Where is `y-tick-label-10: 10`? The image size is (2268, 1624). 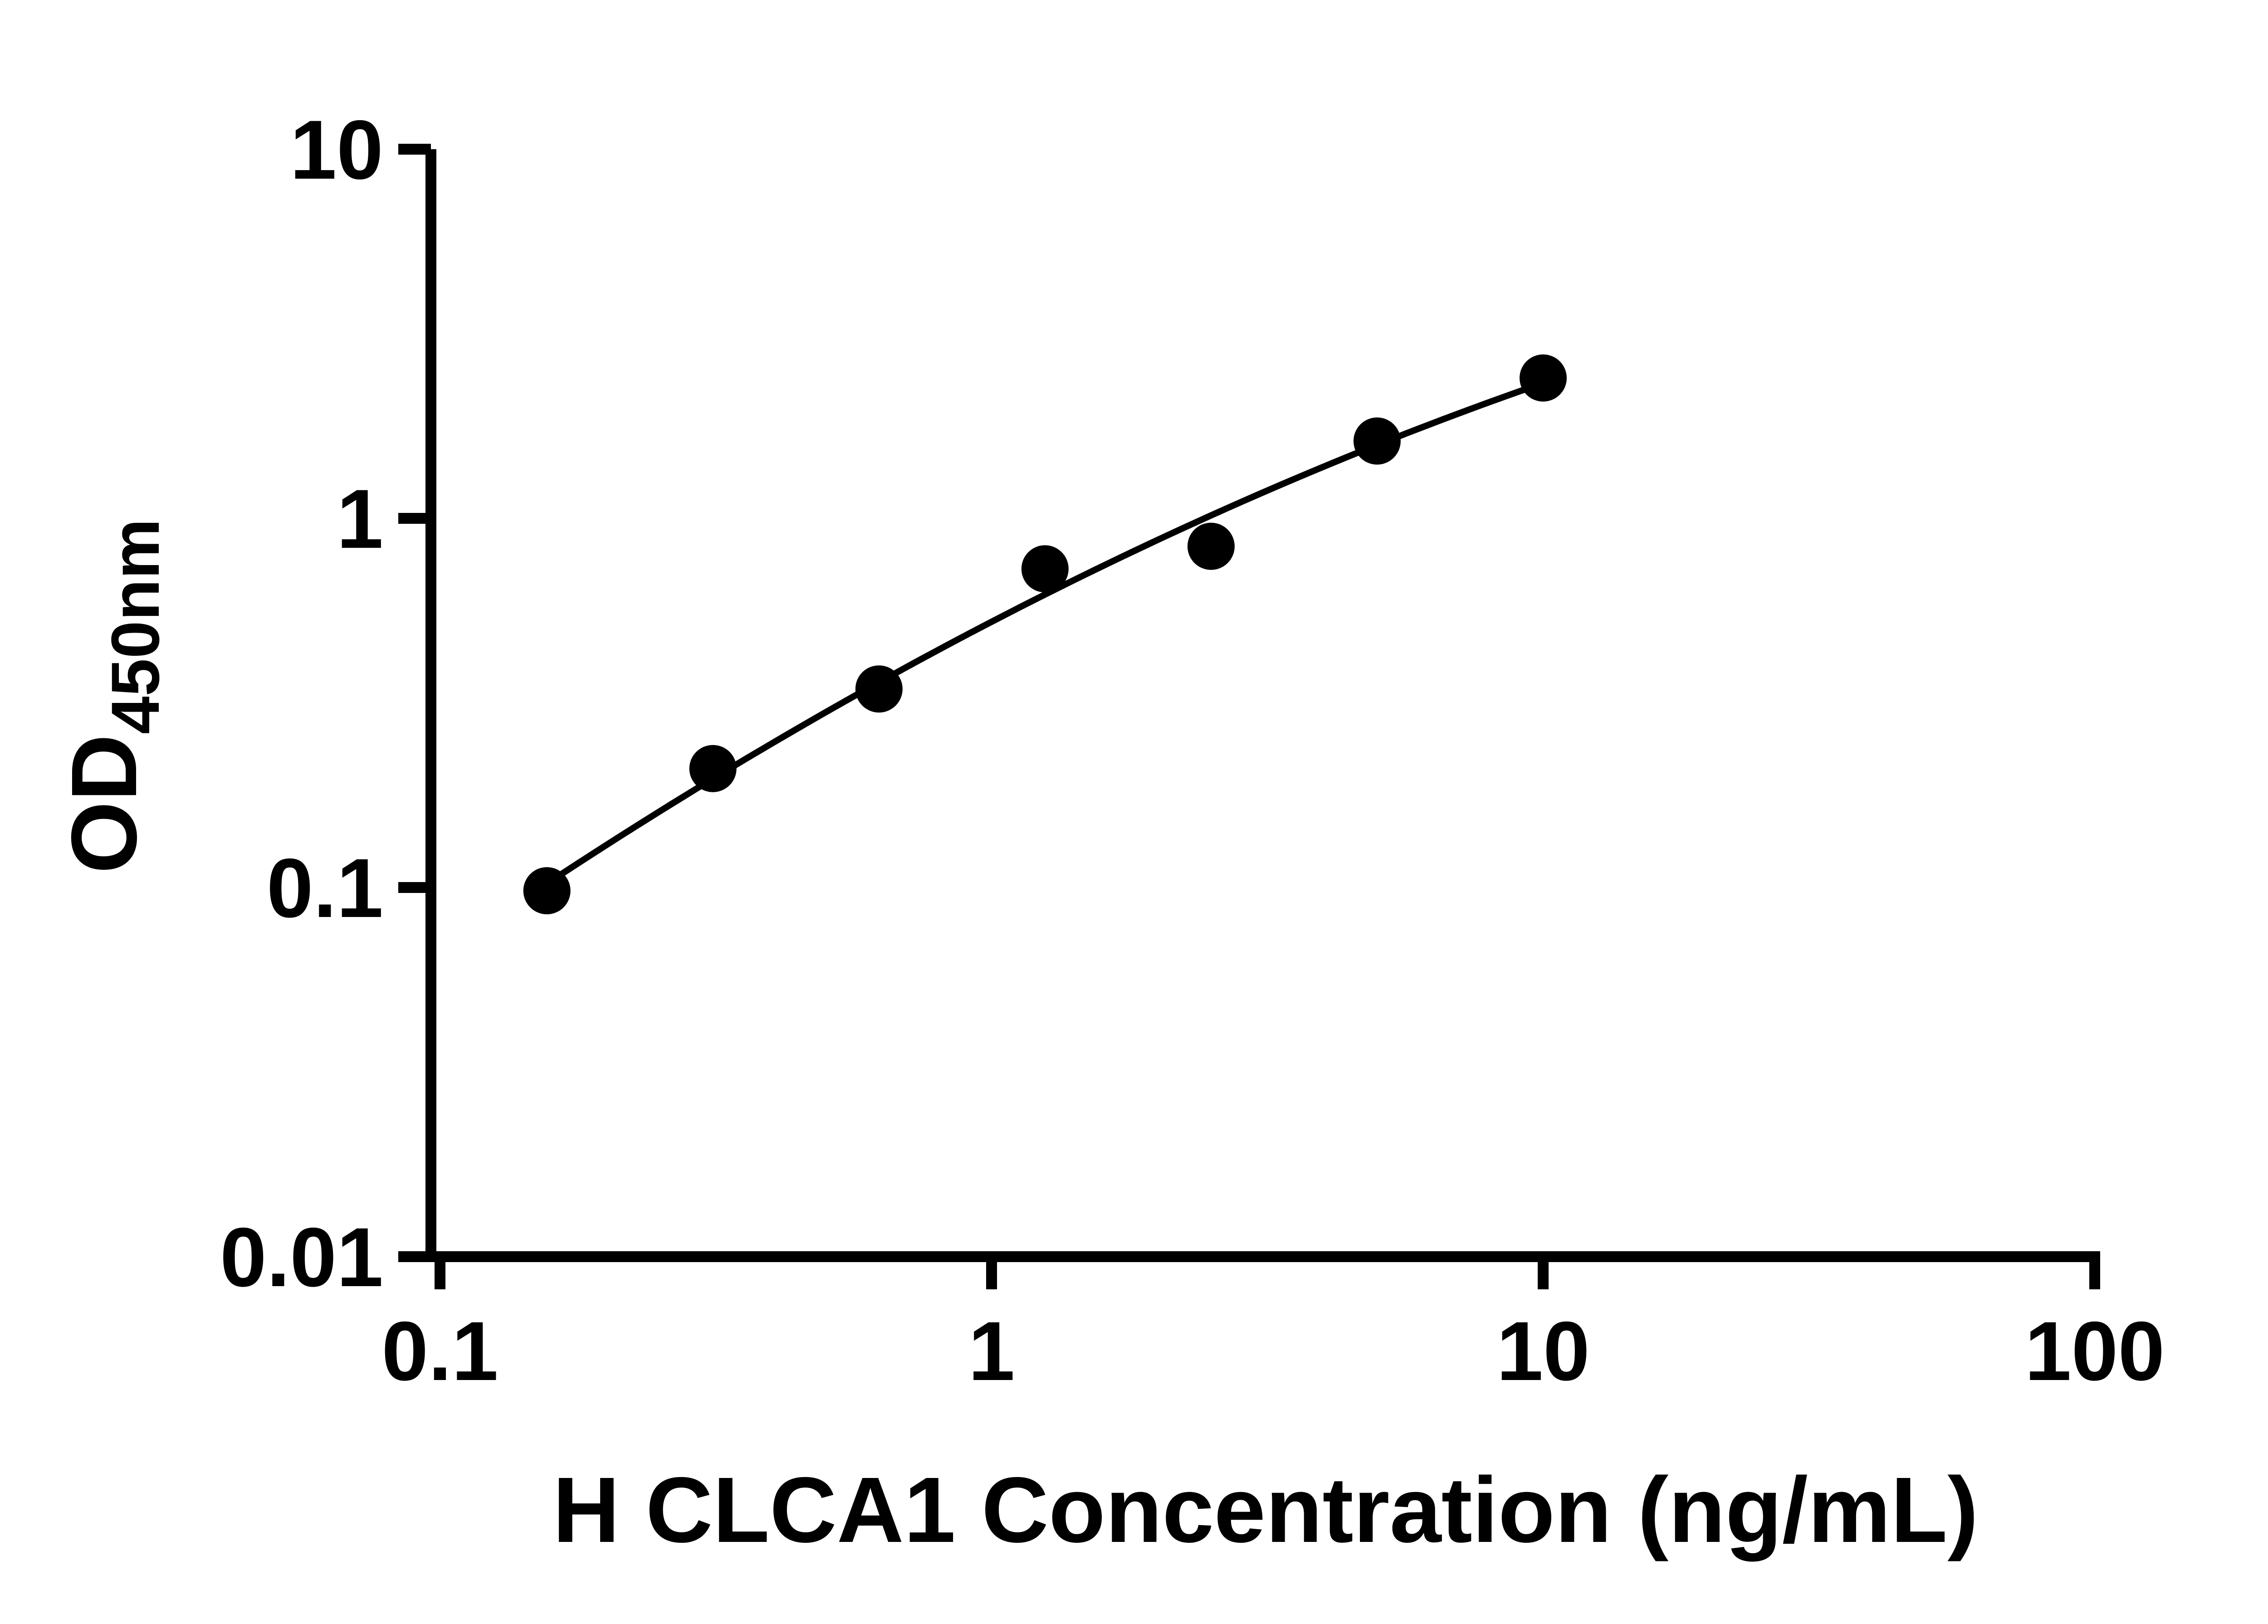 y-tick-label-10: 10 is located at coordinates (337, 150).